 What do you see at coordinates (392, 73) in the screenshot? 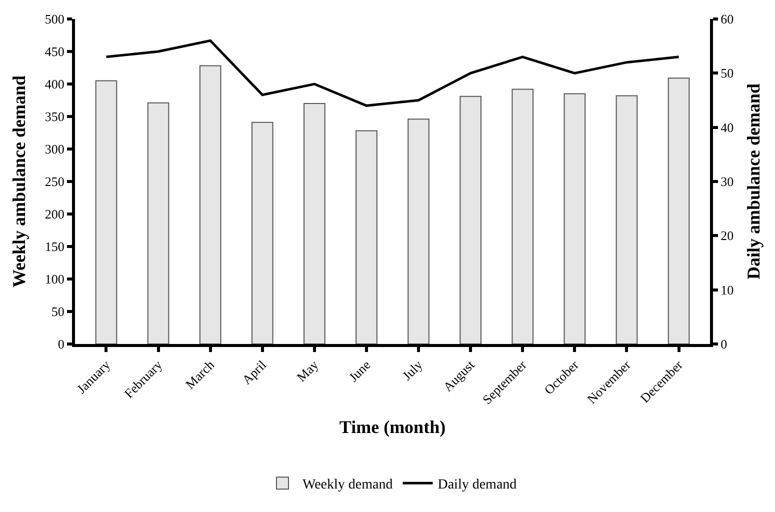
I see `line-series` at bounding box center [392, 73].